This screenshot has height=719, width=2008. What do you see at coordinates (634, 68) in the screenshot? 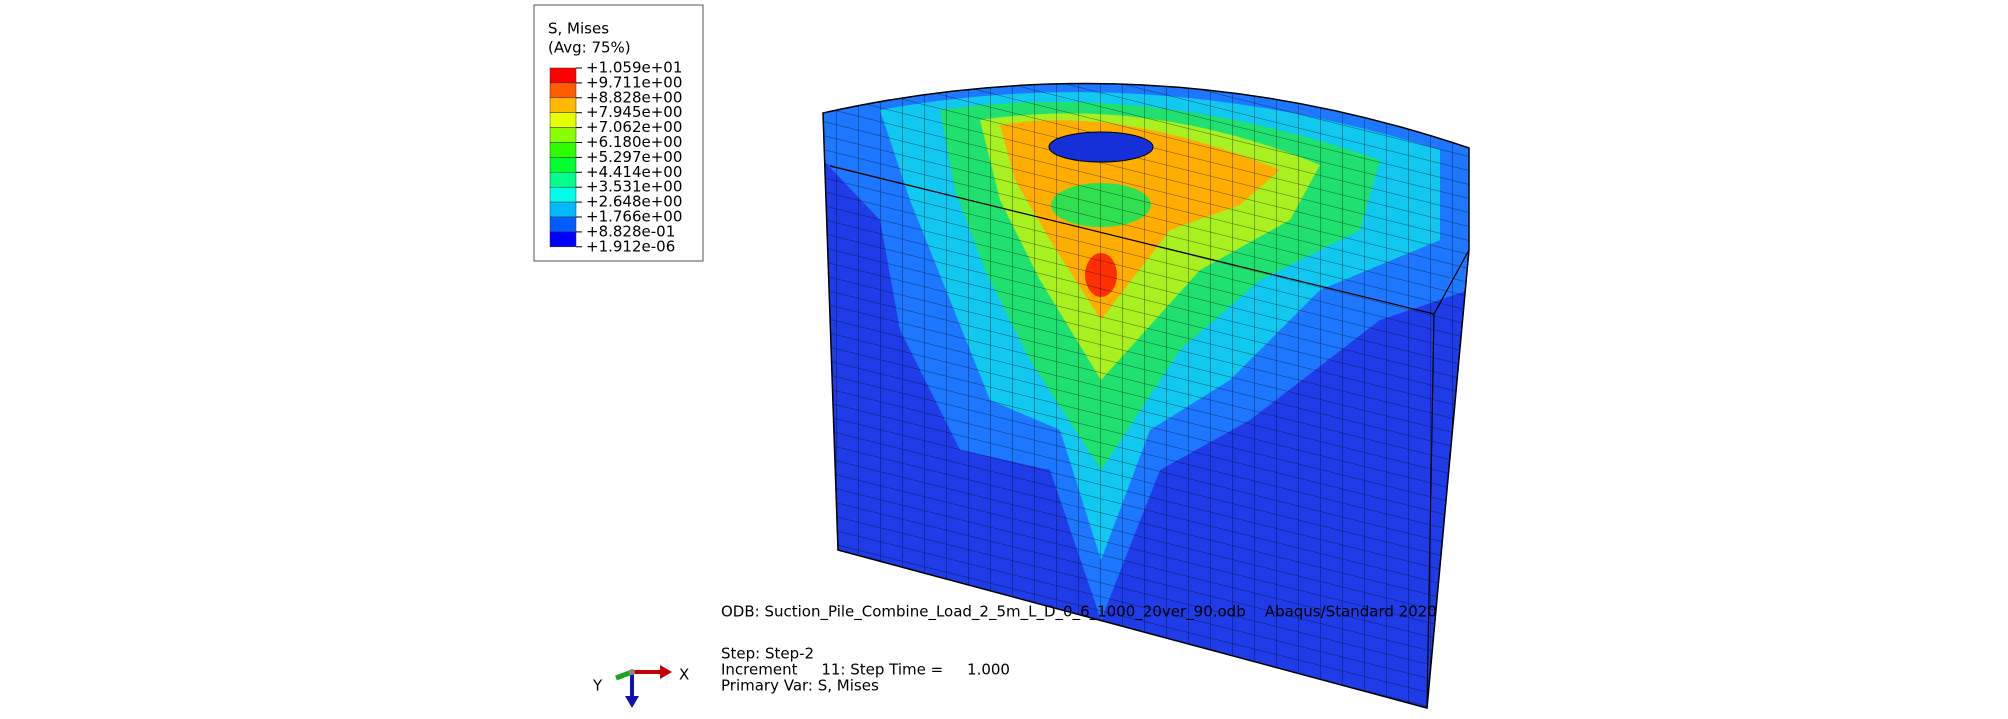
I see `legend-label: +1.059e+01` at bounding box center [634, 68].